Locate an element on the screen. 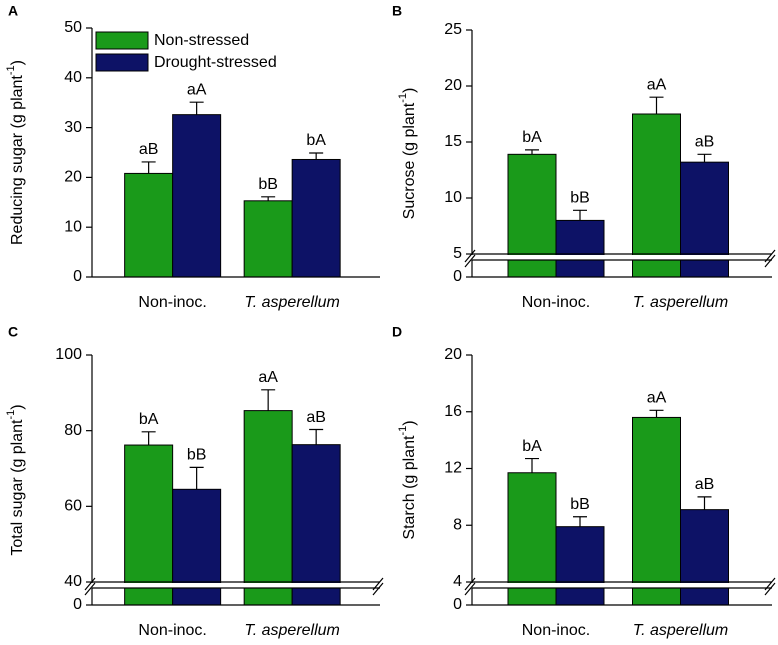 This screenshot has height=645, width=778. y-tick-label: 4 is located at coordinates (457, 581).